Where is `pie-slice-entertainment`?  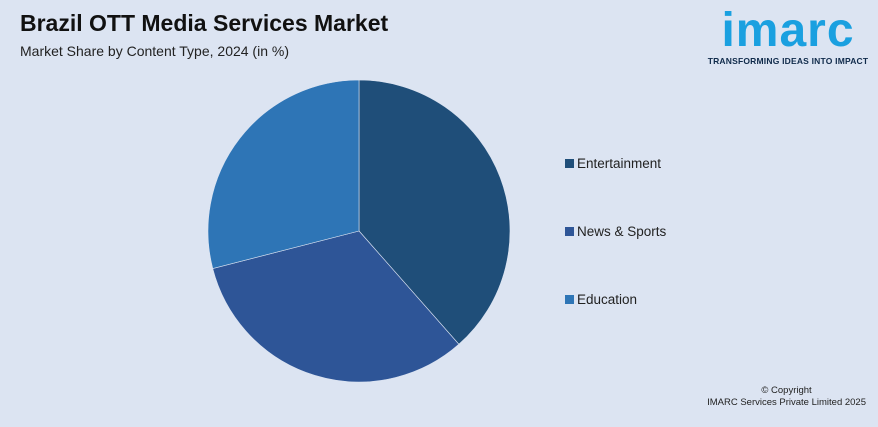
pie-slice-entertainment is located at coordinates (434, 212).